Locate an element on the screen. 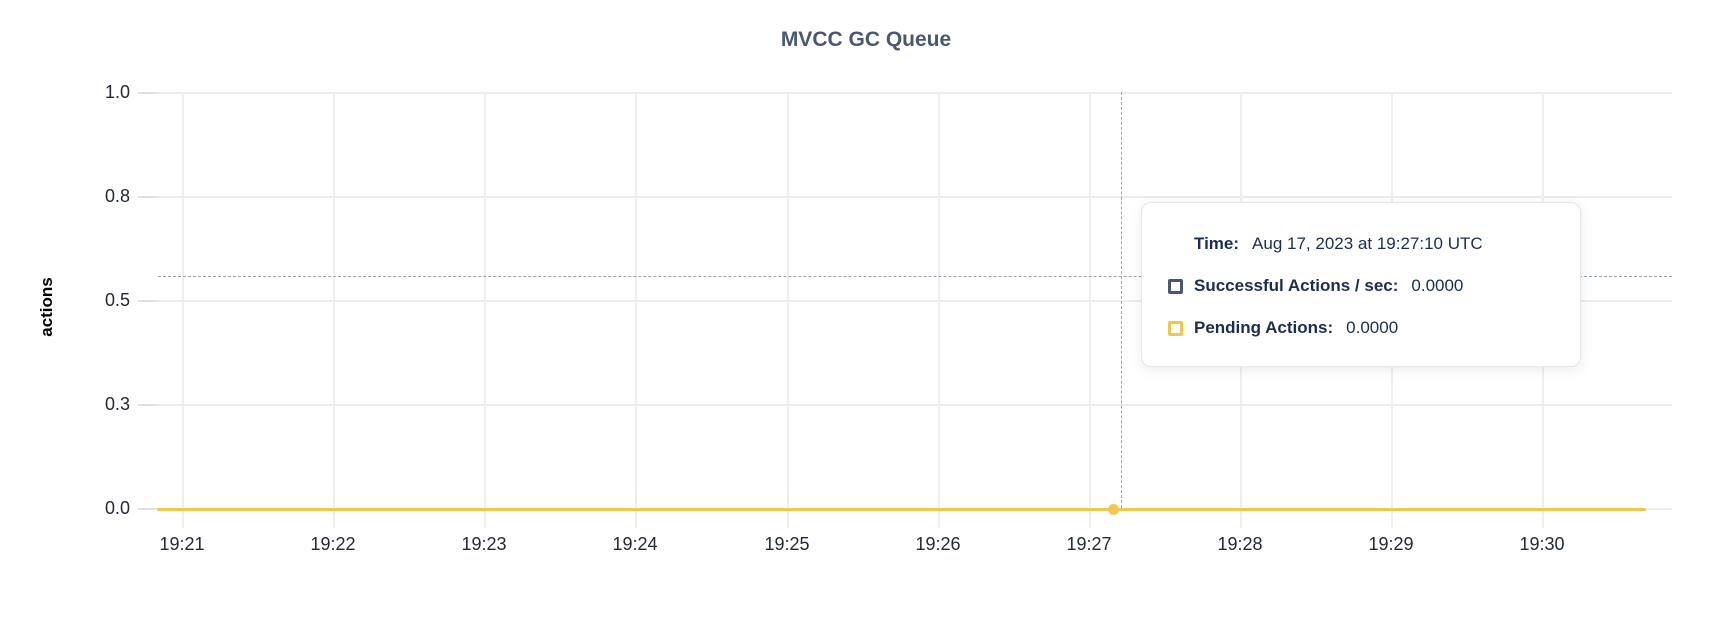  x-tick-label: 19:28 is located at coordinates (1240, 544).